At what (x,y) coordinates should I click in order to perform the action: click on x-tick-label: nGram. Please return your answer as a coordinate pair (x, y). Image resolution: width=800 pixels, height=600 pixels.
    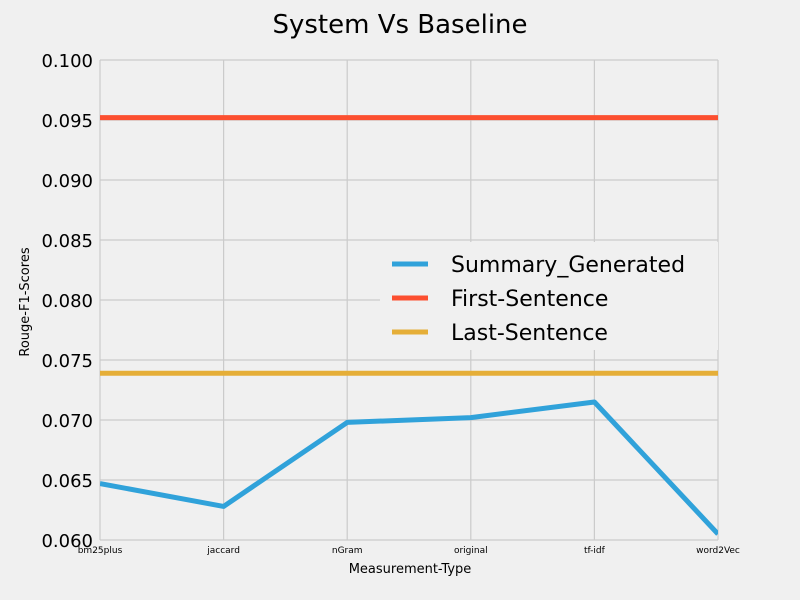
    Looking at the image, I should click on (347, 551).